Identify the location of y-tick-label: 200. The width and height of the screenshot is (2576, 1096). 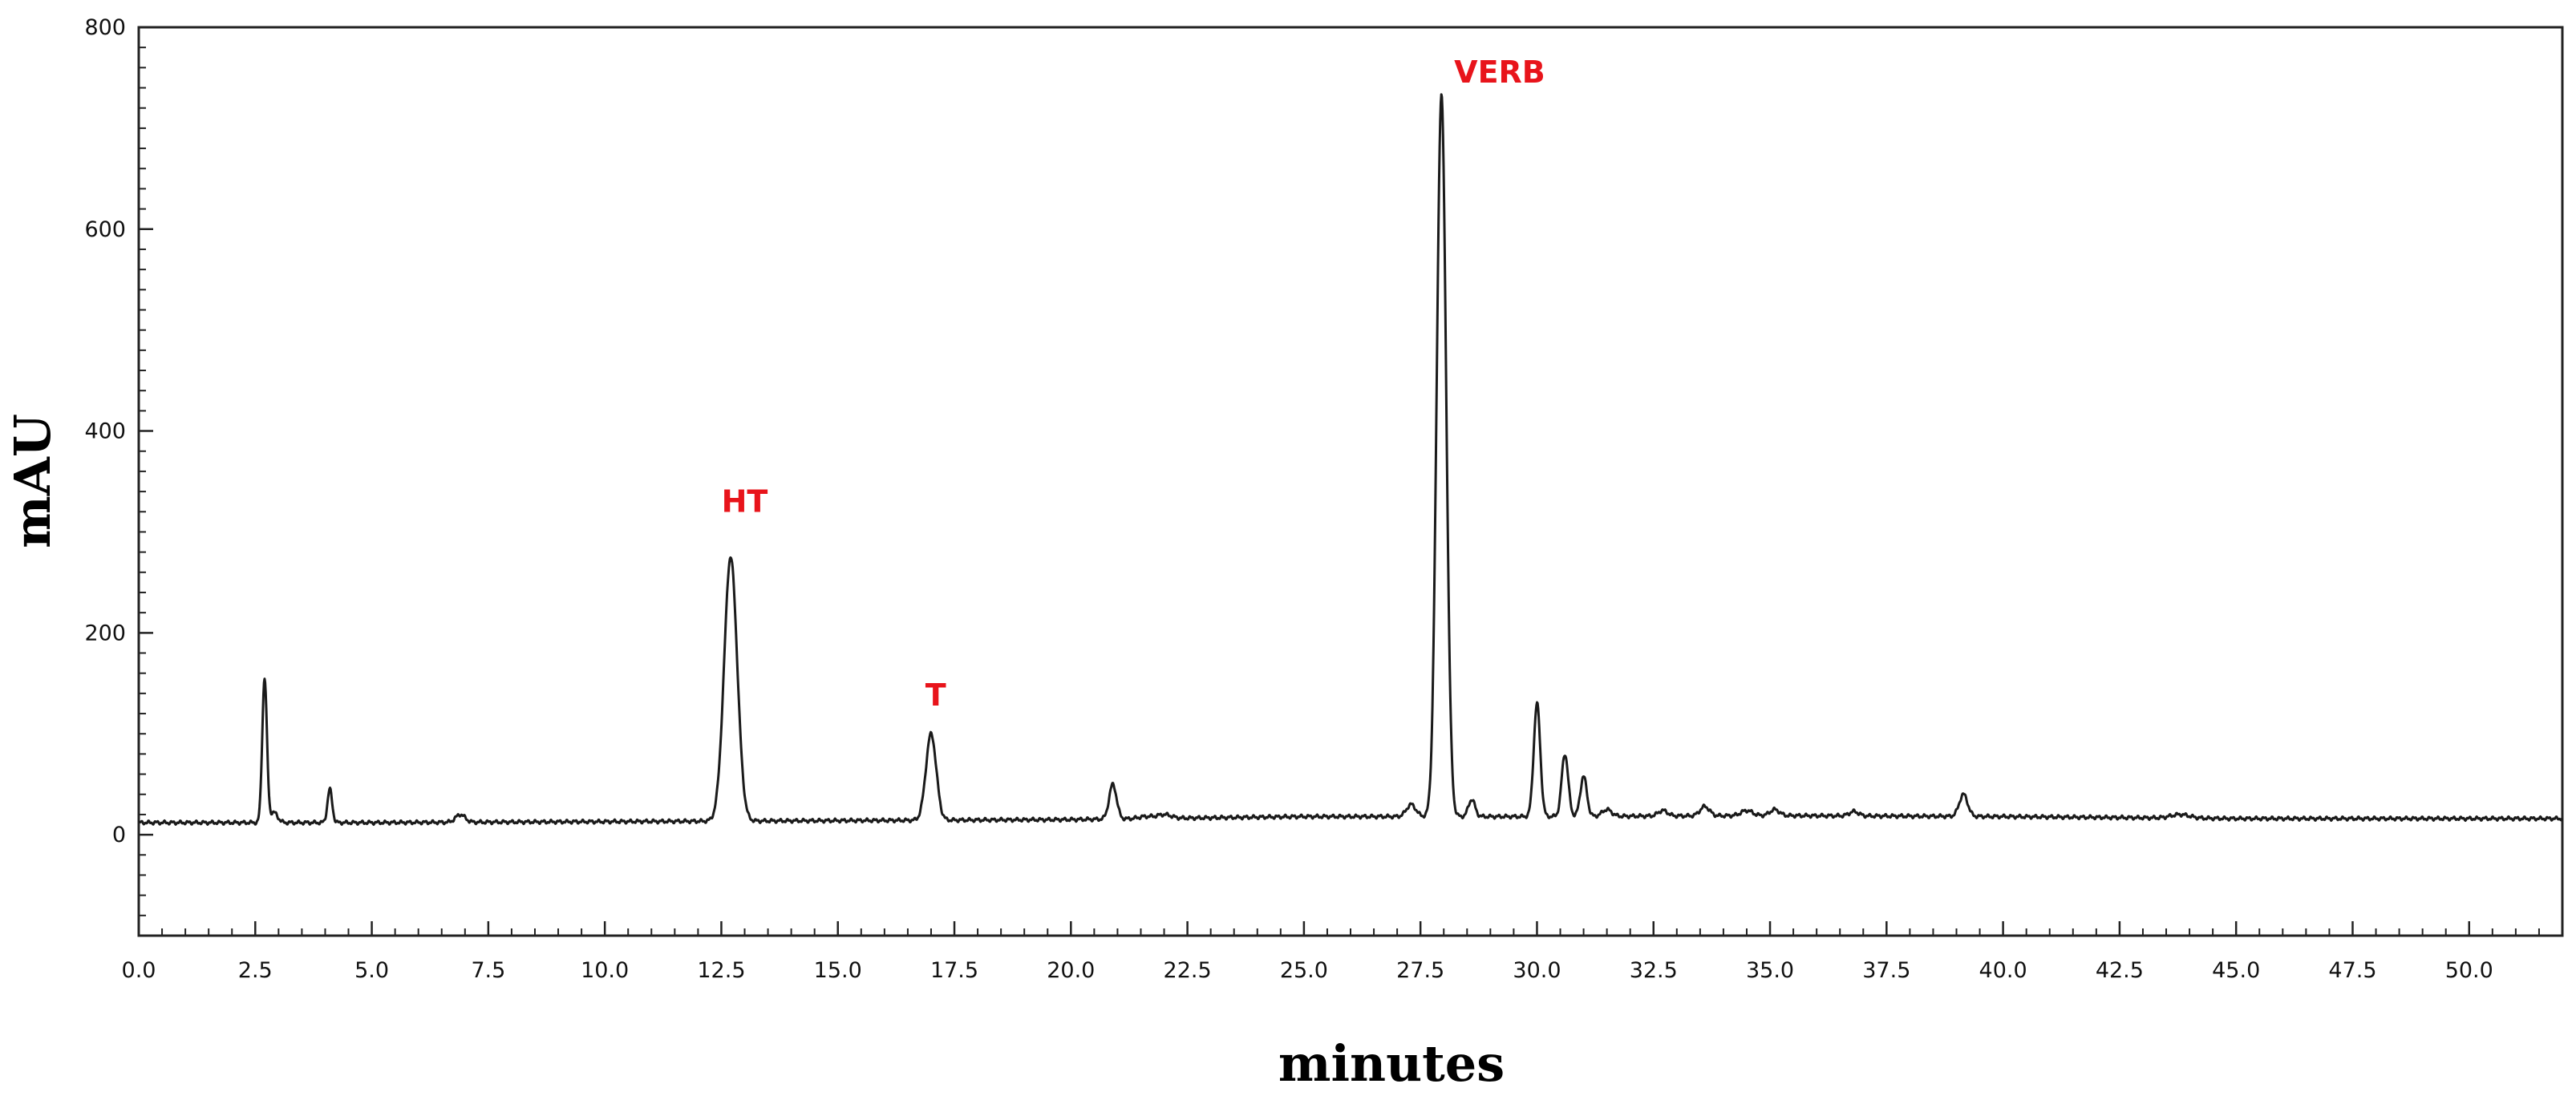
(105, 633).